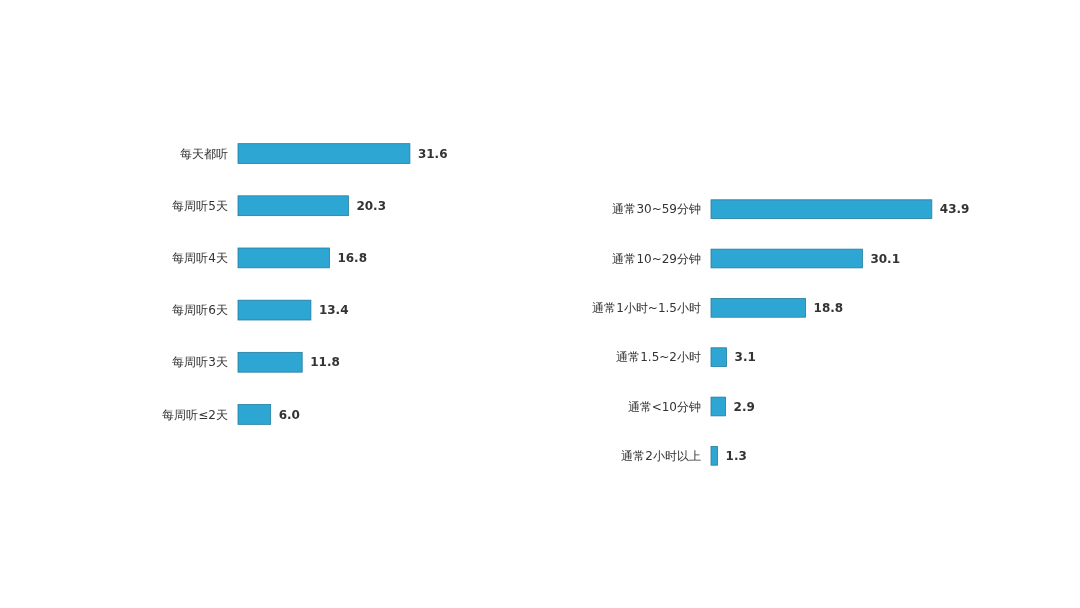 This screenshot has height=608, width=1080. I want to click on data-label: 13.4, so click(333, 310).